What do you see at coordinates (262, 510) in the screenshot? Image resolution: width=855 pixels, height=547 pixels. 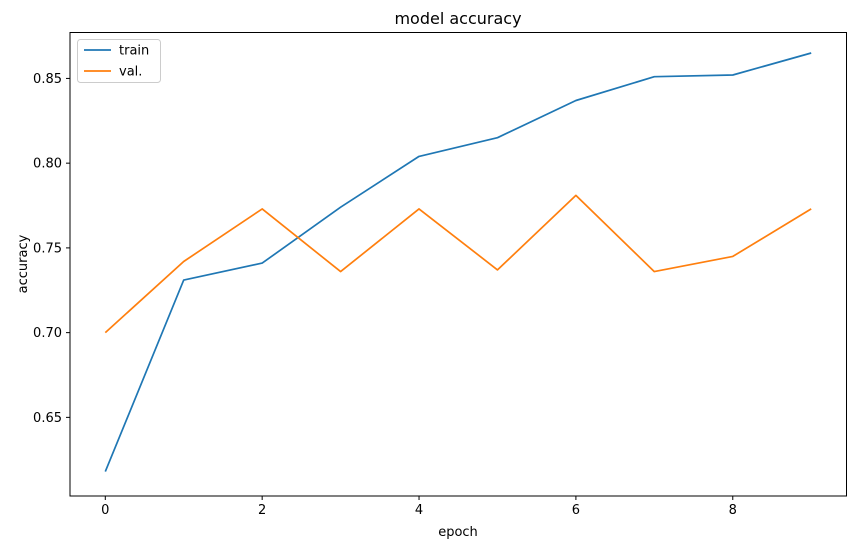 I see `x-tick-label: 2` at bounding box center [262, 510].